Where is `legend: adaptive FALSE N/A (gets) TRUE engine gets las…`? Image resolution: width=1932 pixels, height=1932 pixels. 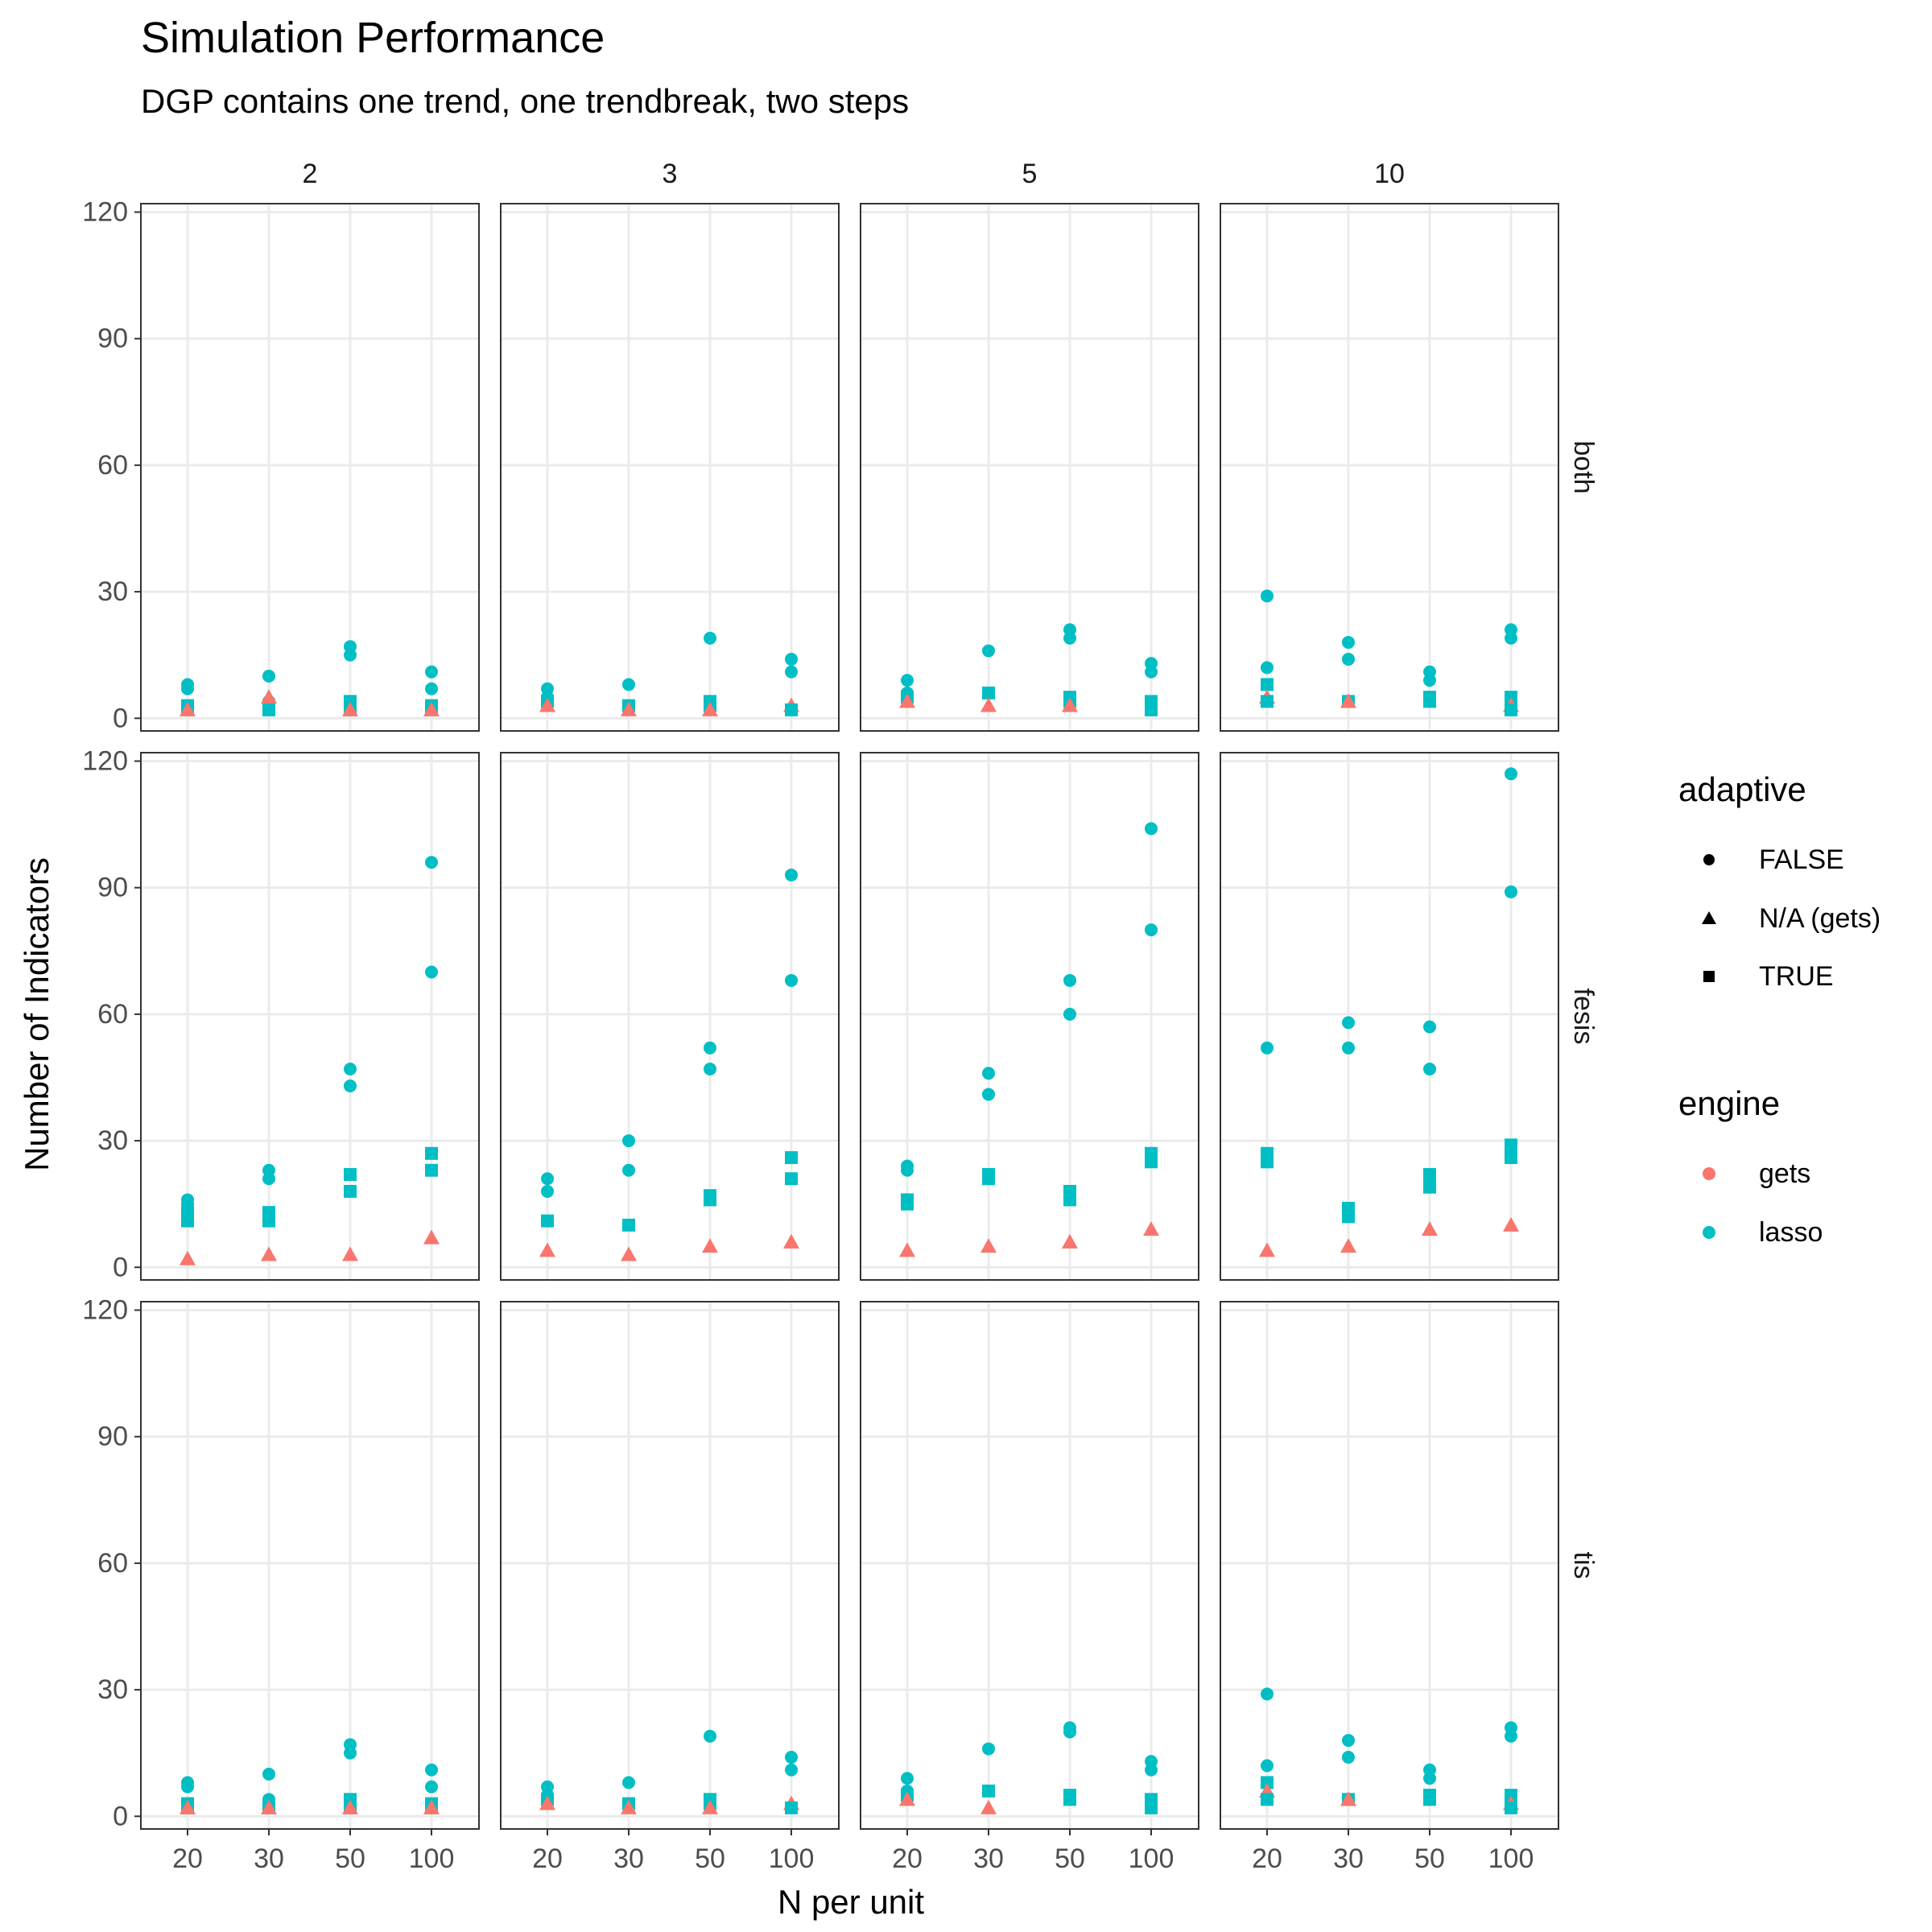
legend: adaptive FALSE N/A (gets) TRUE engine gets las… is located at coordinates (1779, 1009).